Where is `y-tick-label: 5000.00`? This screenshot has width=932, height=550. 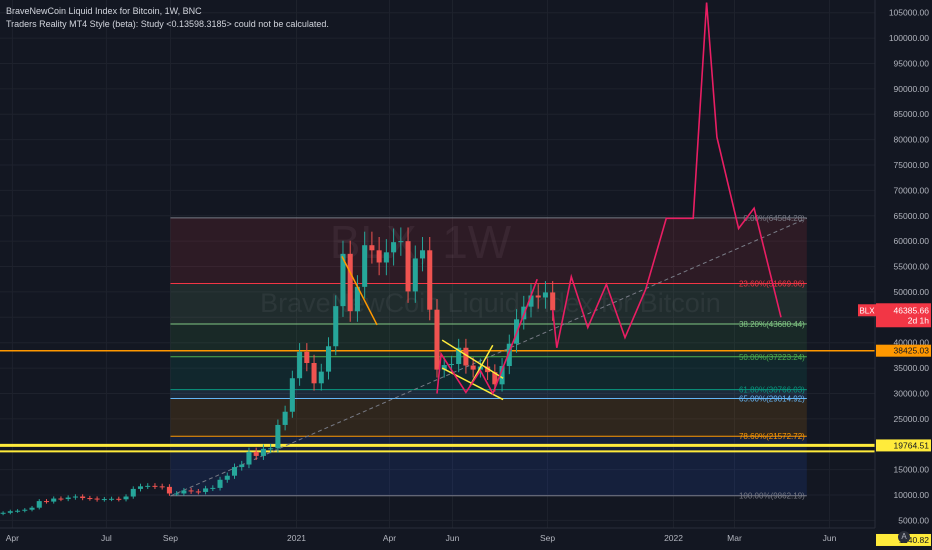 y-tick-label: 5000.00 is located at coordinates (913, 520).